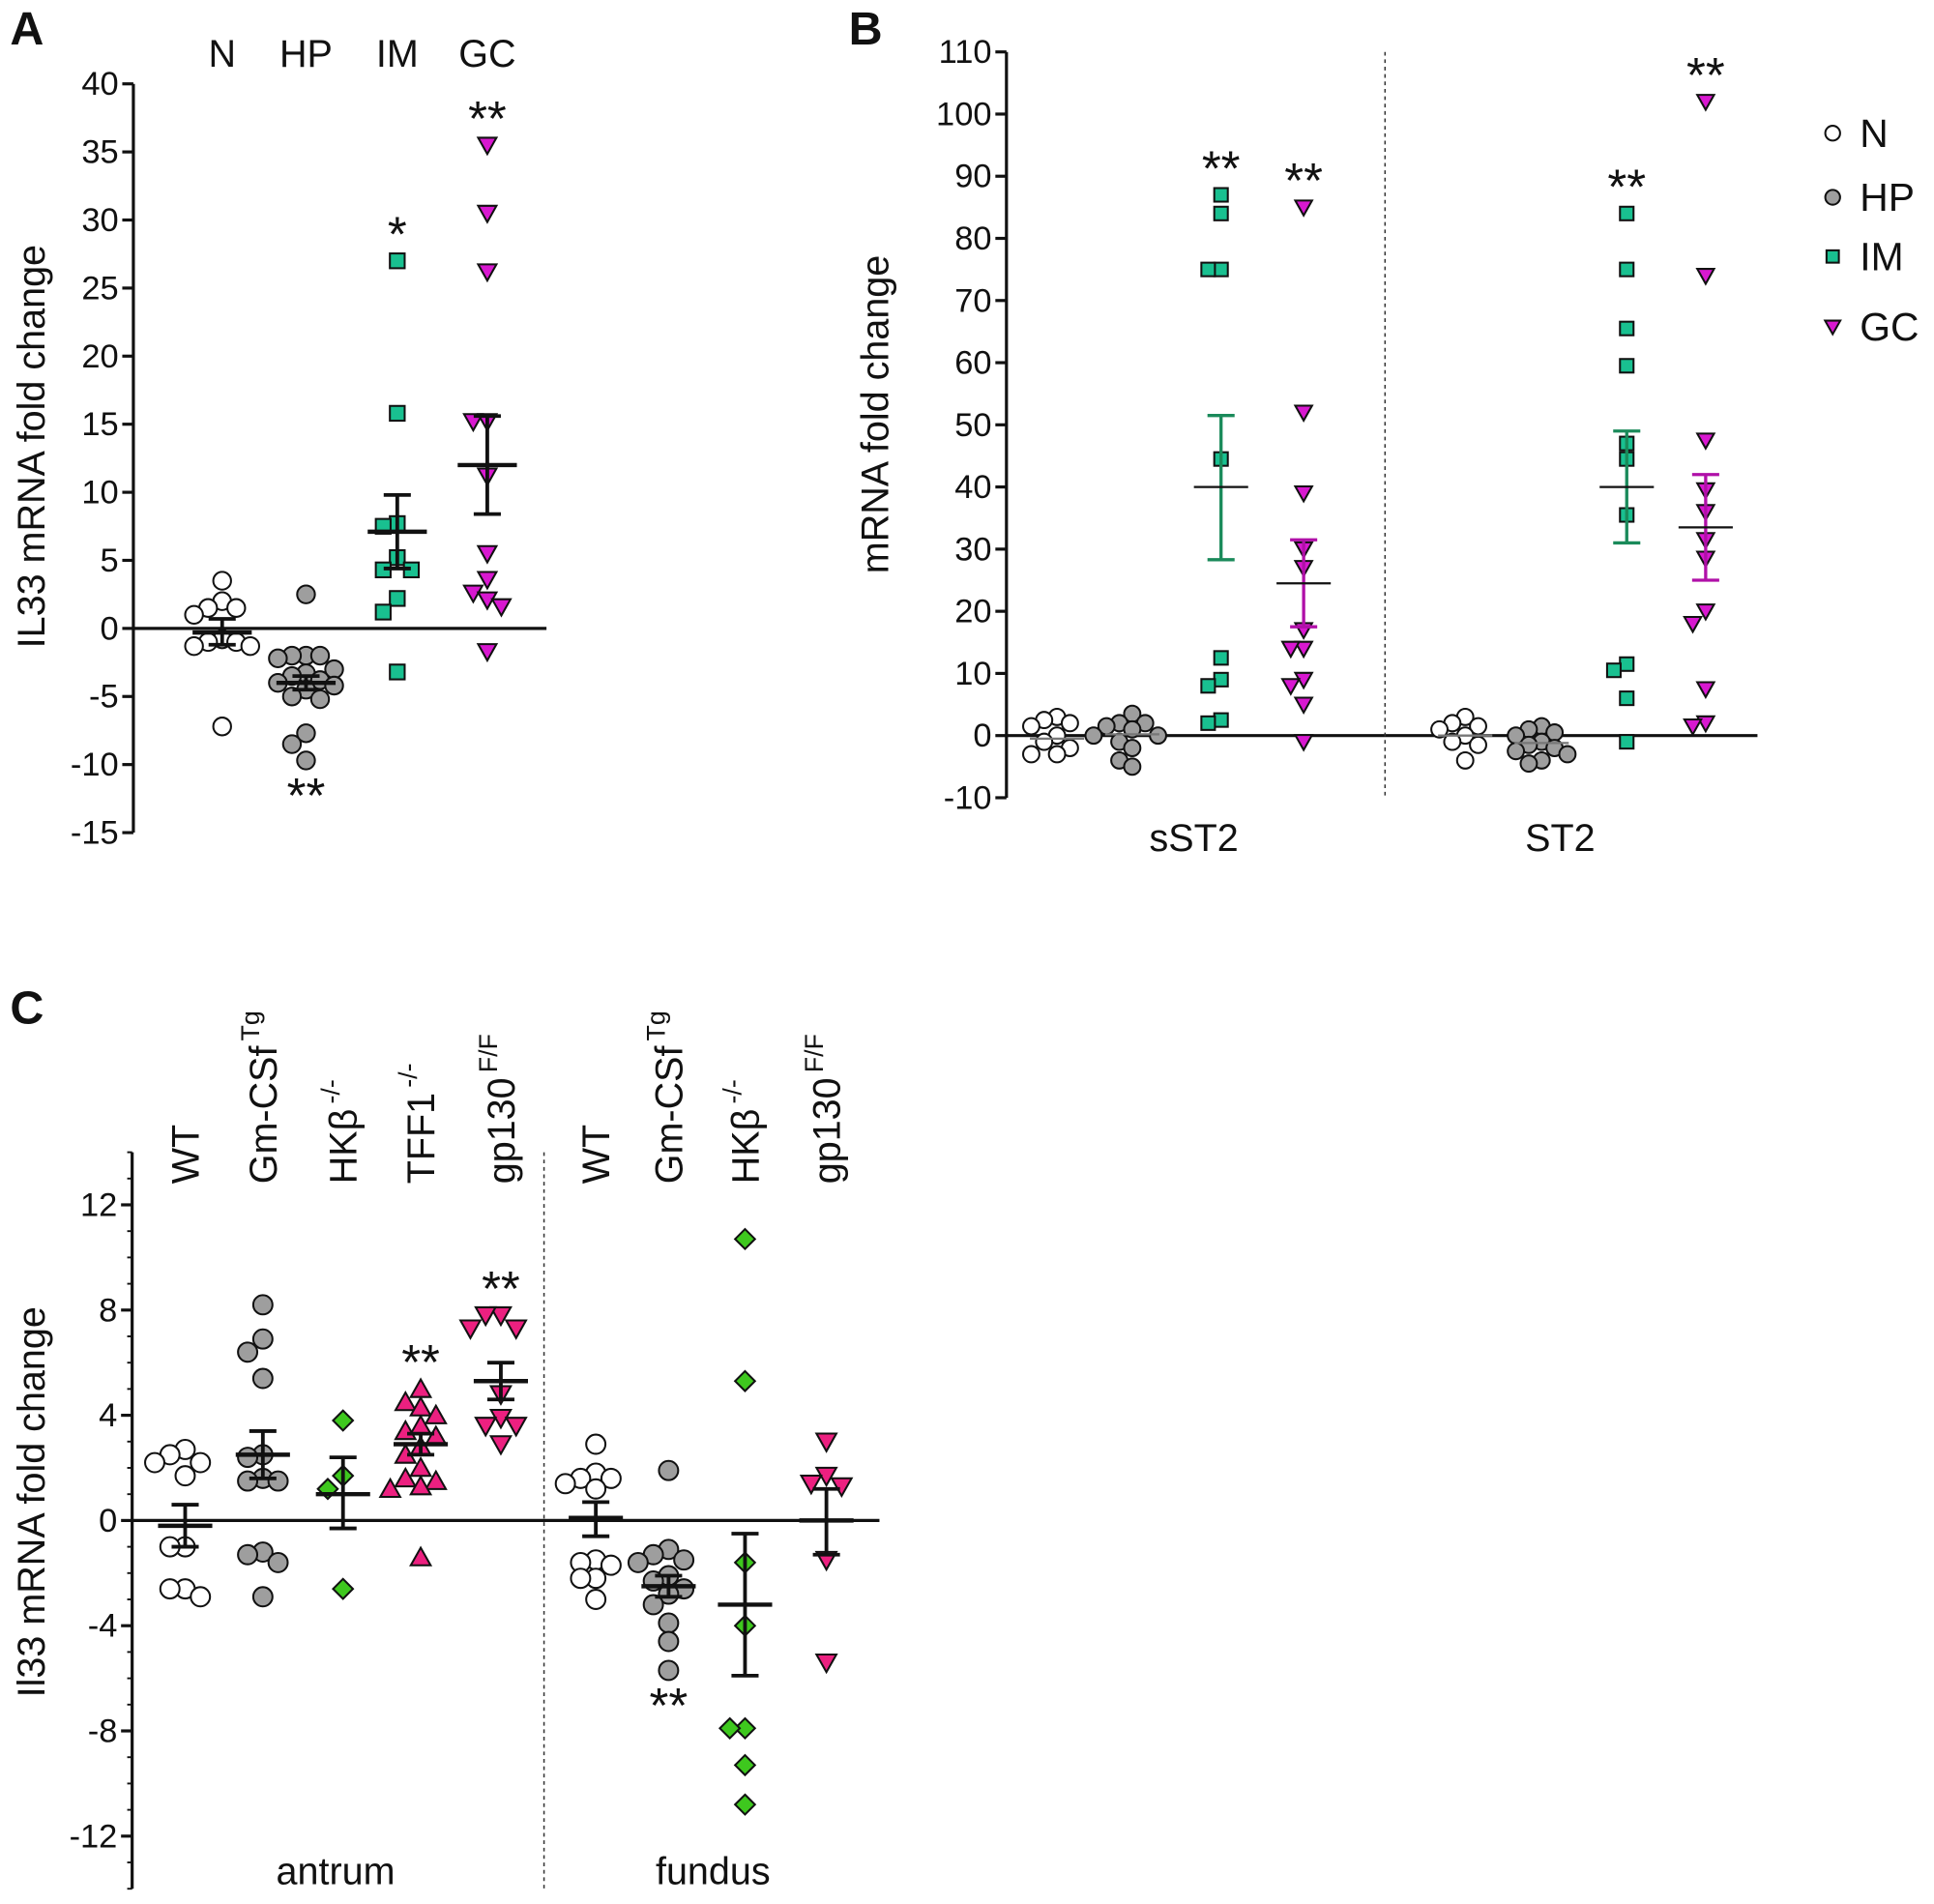 The image size is (1934, 1904). Describe the element at coordinates (94, 1837) in the screenshot. I see `panel-c-y-tick-label: -12` at that location.